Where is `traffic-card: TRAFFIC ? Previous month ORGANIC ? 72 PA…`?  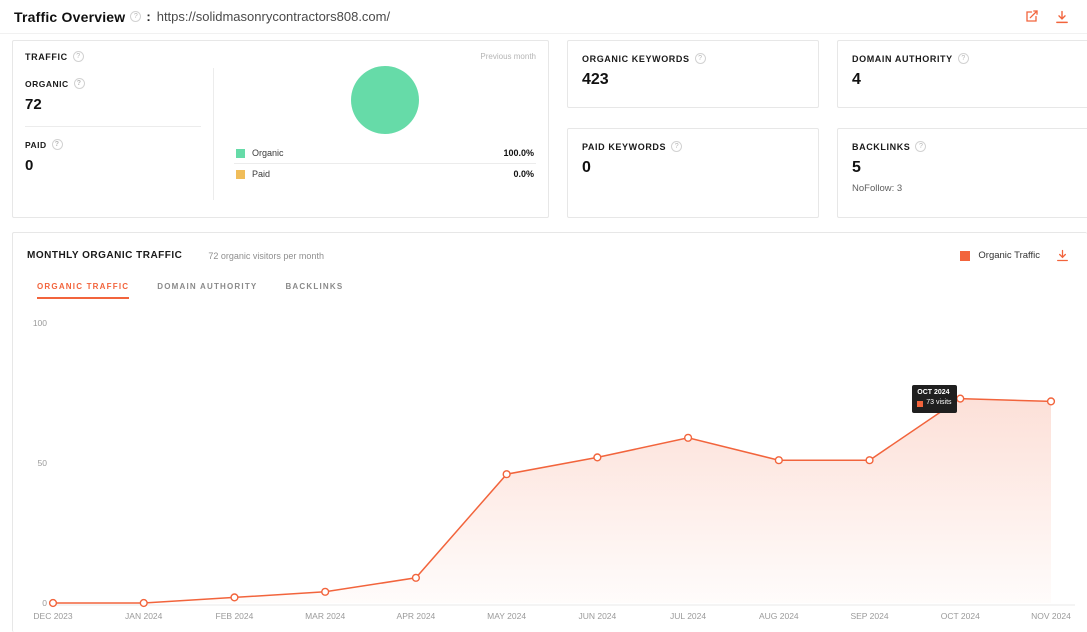 traffic-card: TRAFFIC ? Previous month ORGANIC ? 72 PA… is located at coordinates (280, 129).